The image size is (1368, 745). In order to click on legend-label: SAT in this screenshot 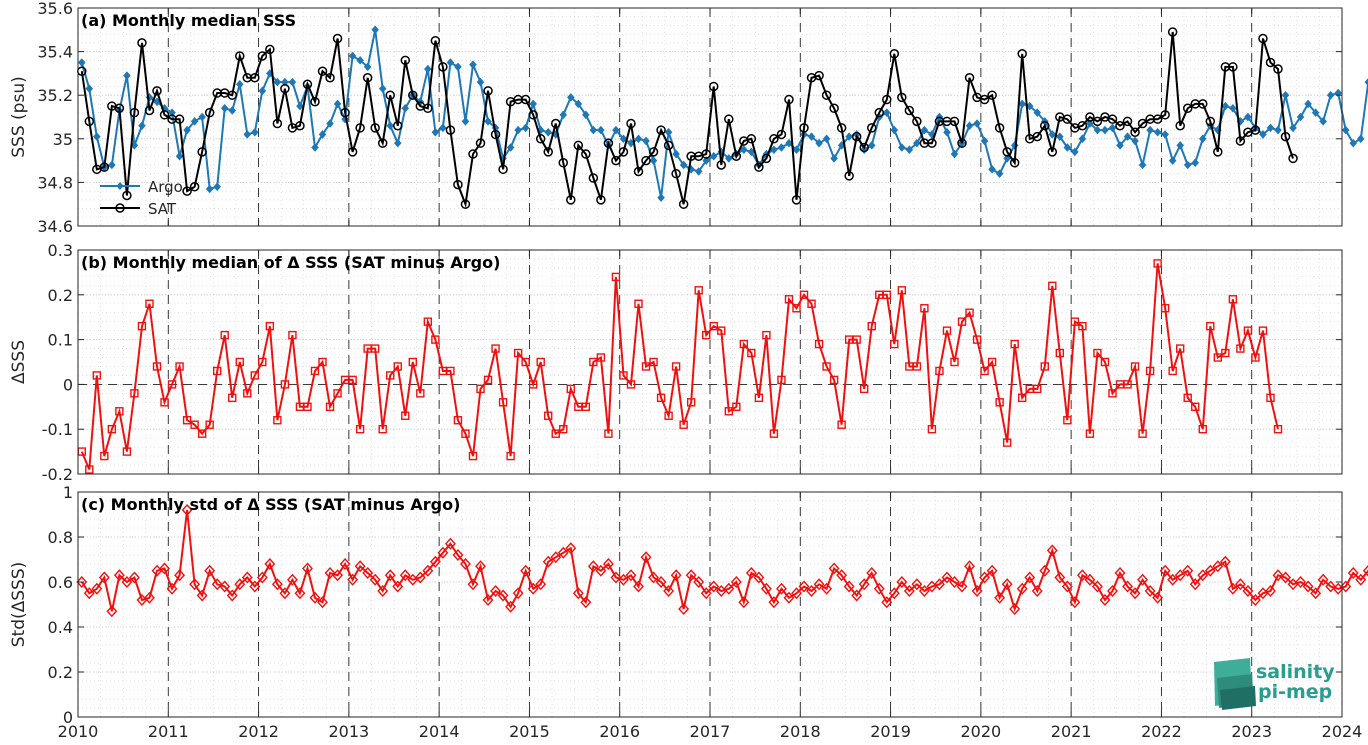, I will do `click(162, 209)`.